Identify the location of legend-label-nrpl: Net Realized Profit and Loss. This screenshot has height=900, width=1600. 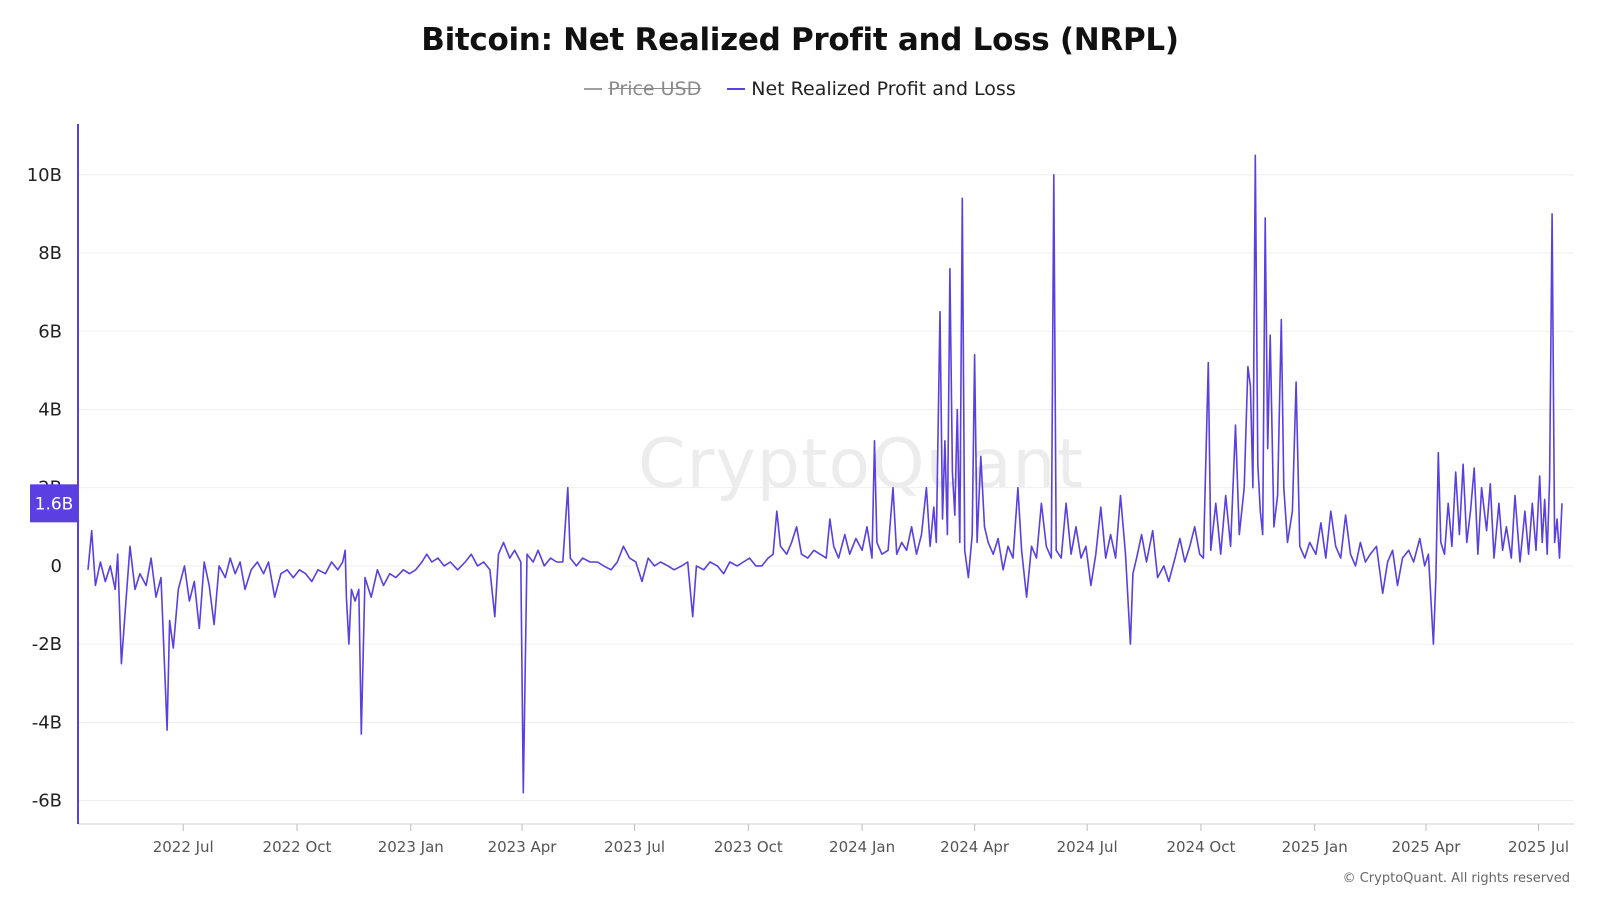
(883, 89).